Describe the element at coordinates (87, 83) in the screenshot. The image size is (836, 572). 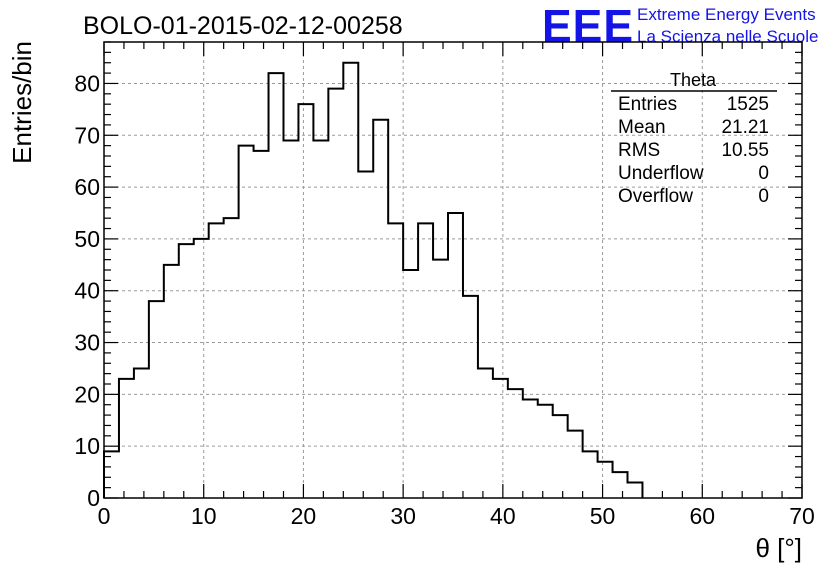
I see `y-tick-label: 80` at that location.